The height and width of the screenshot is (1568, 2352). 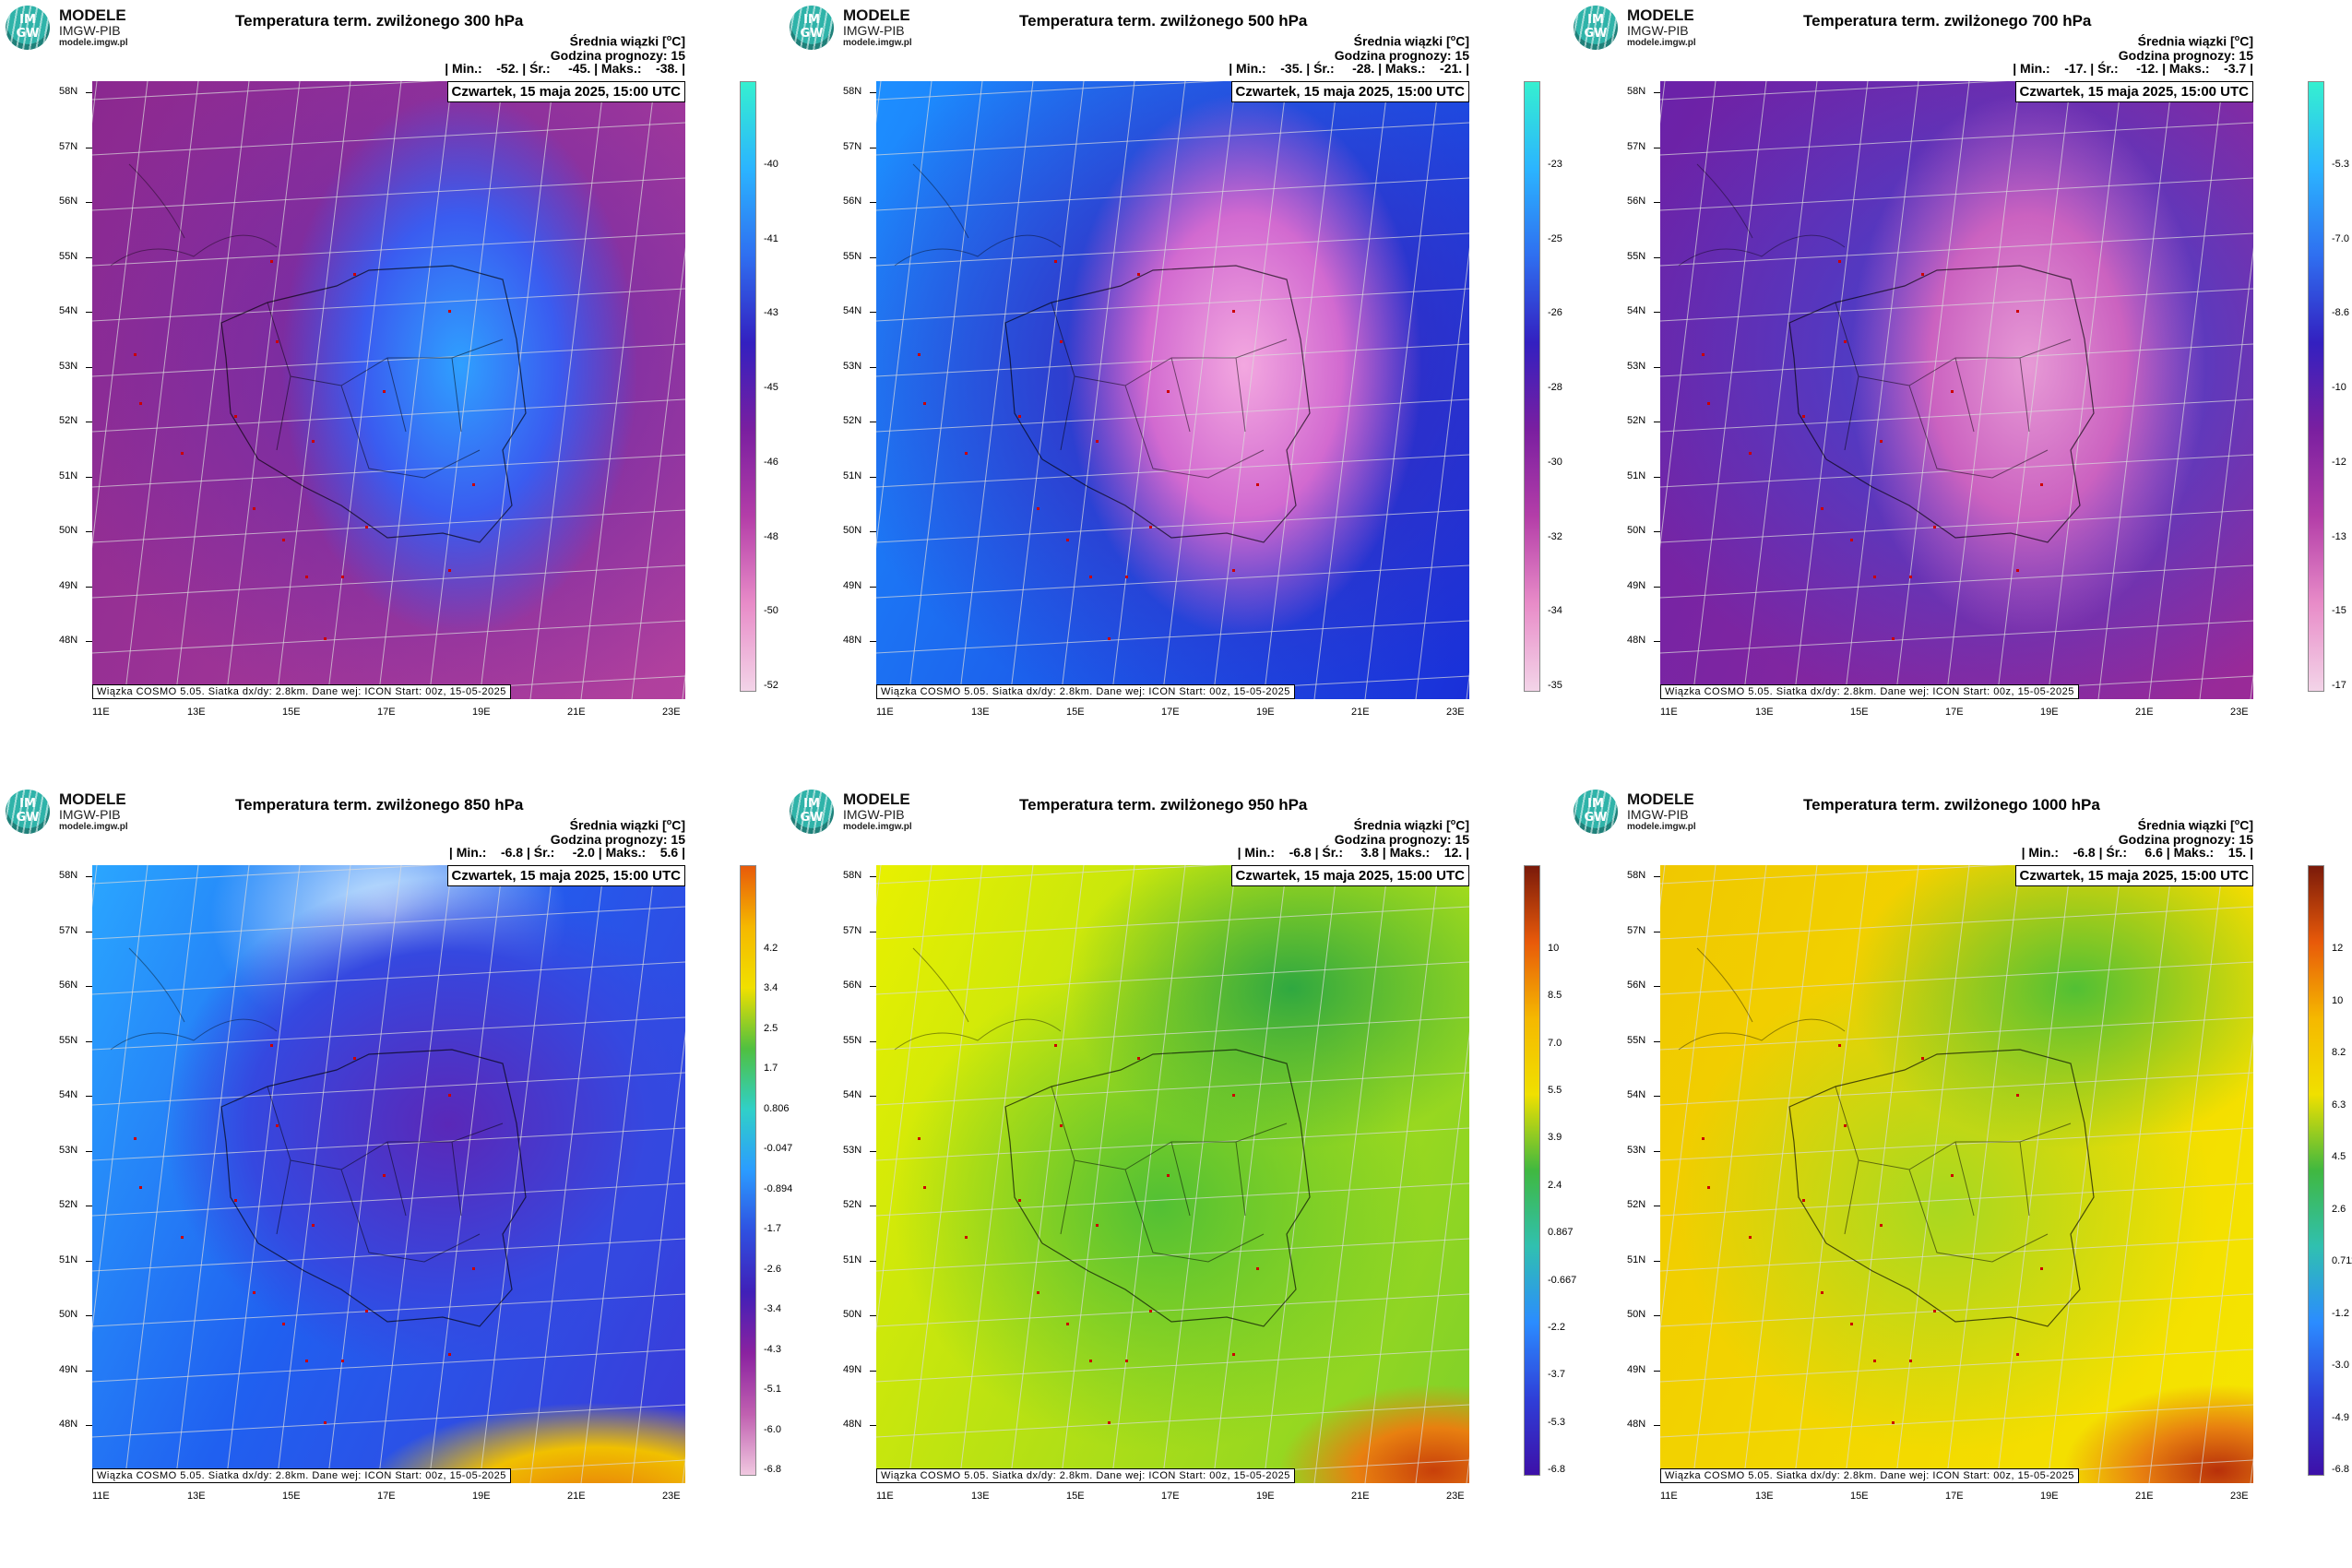 What do you see at coordinates (379, 805) in the screenshot?
I see `panel-title: Temperatura term. zwilżonego 850 hPa` at bounding box center [379, 805].